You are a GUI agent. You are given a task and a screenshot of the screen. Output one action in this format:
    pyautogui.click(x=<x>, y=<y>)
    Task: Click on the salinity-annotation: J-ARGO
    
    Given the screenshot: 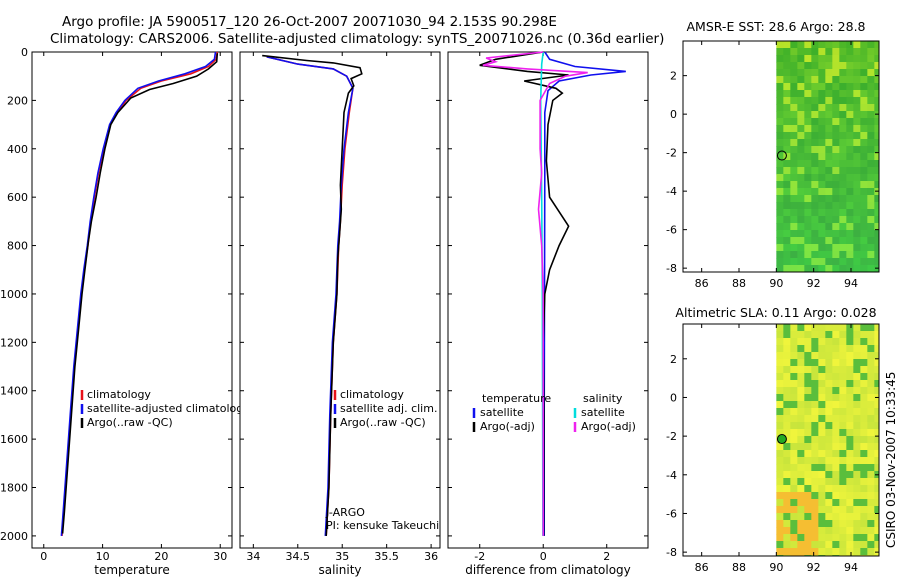 What is the action you would take?
    pyautogui.click(x=345, y=512)
    